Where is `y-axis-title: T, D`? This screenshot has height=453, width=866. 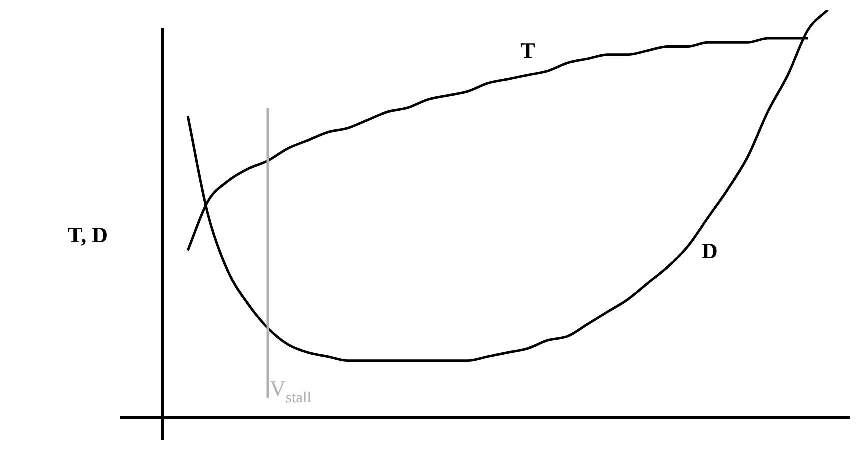 y-axis-title: T, D is located at coordinates (88, 235).